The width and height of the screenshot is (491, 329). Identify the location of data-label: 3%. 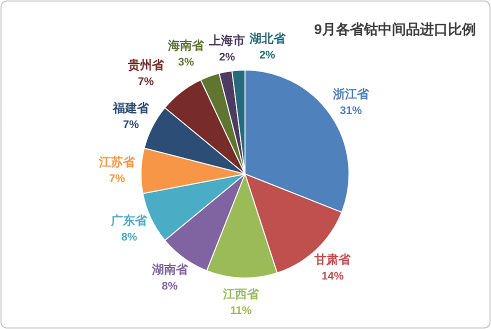
(186, 62).